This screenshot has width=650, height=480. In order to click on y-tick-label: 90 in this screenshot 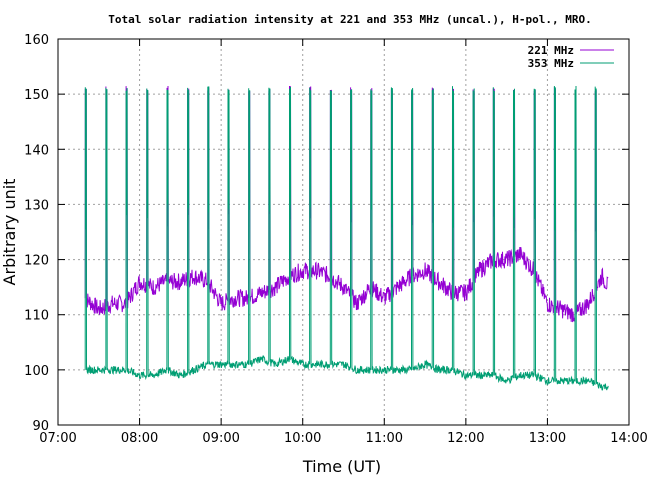, I will do `click(40, 426)`.